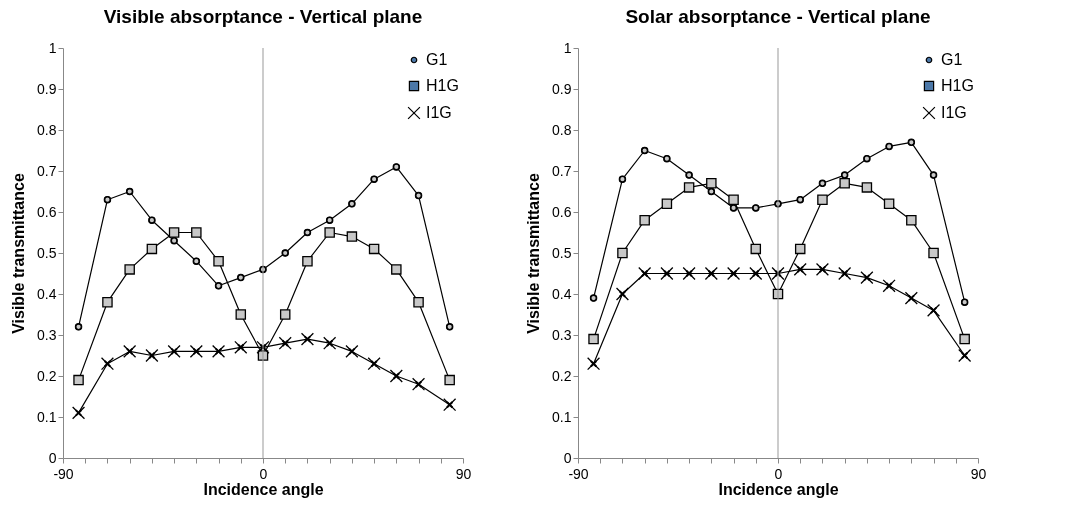 This screenshot has height=532, width=1086. Describe the element at coordinates (778, 16) in the screenshot. I see `chart-title: Solar absorptance - Vertical plane` at that location.